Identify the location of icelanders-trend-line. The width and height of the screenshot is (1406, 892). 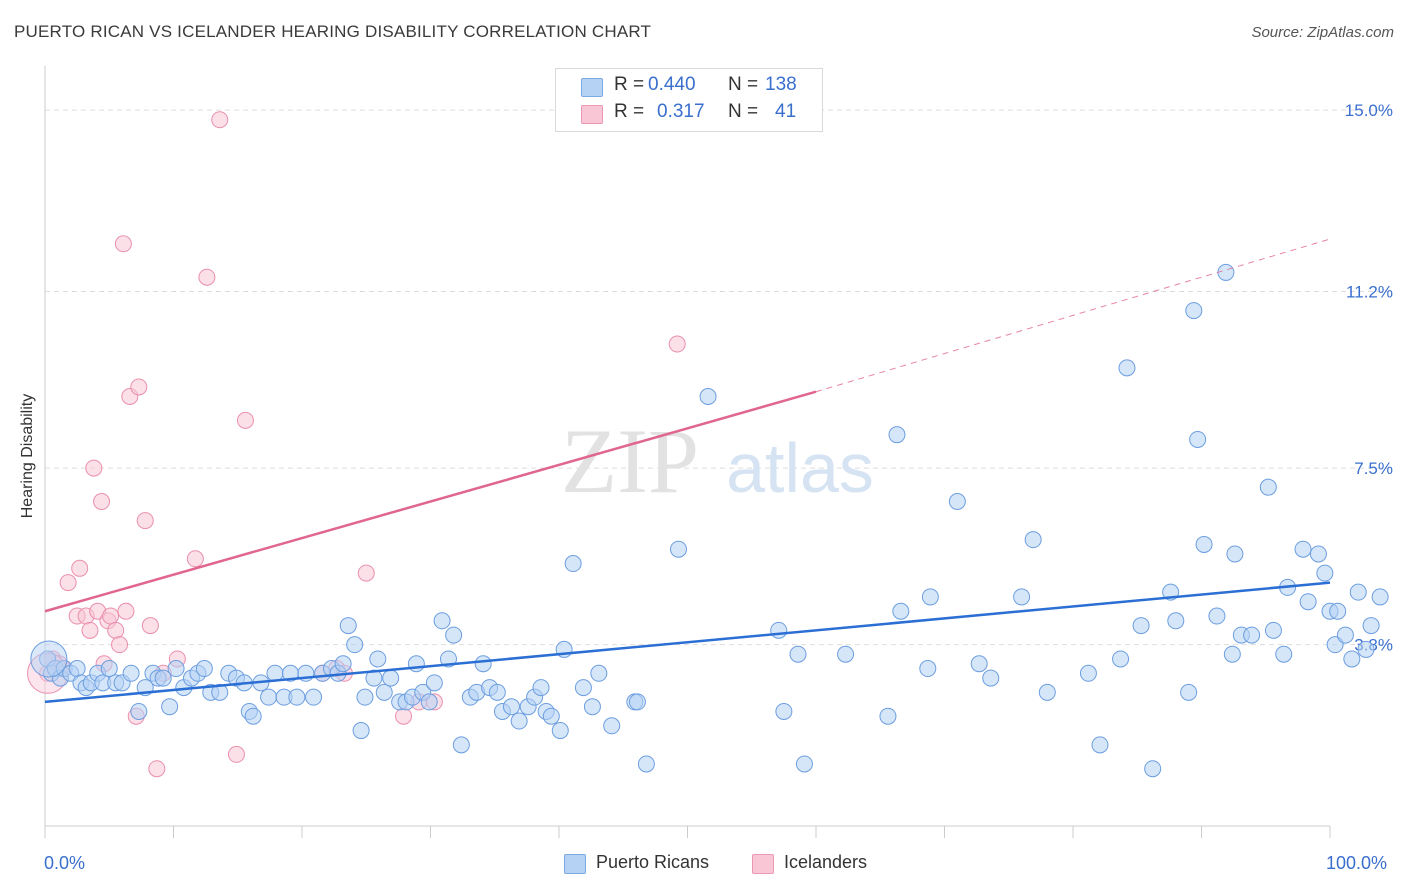
(430, 501).